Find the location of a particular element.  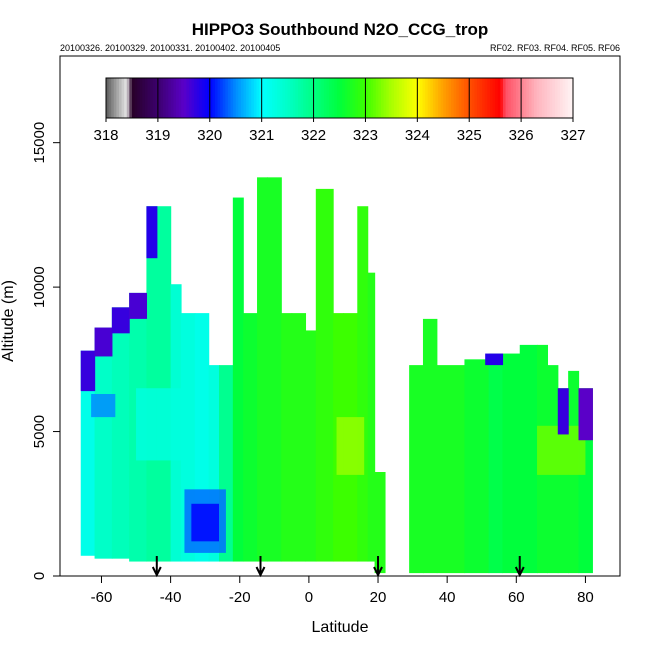

x-tick-label: 40 is located at coordinates (447, 597).